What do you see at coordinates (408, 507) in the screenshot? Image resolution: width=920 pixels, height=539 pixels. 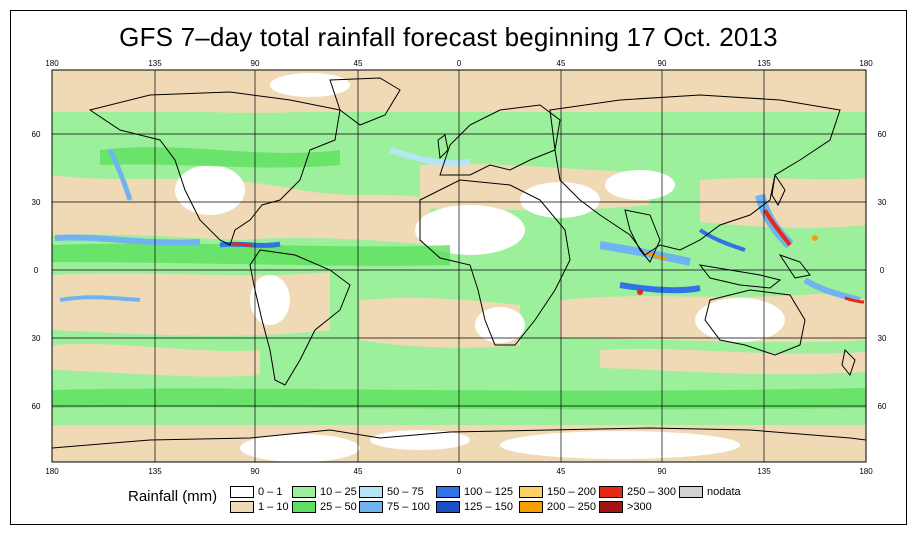 I see `legend-entry-label: 75 – 100` at bounding box center [408, 507].